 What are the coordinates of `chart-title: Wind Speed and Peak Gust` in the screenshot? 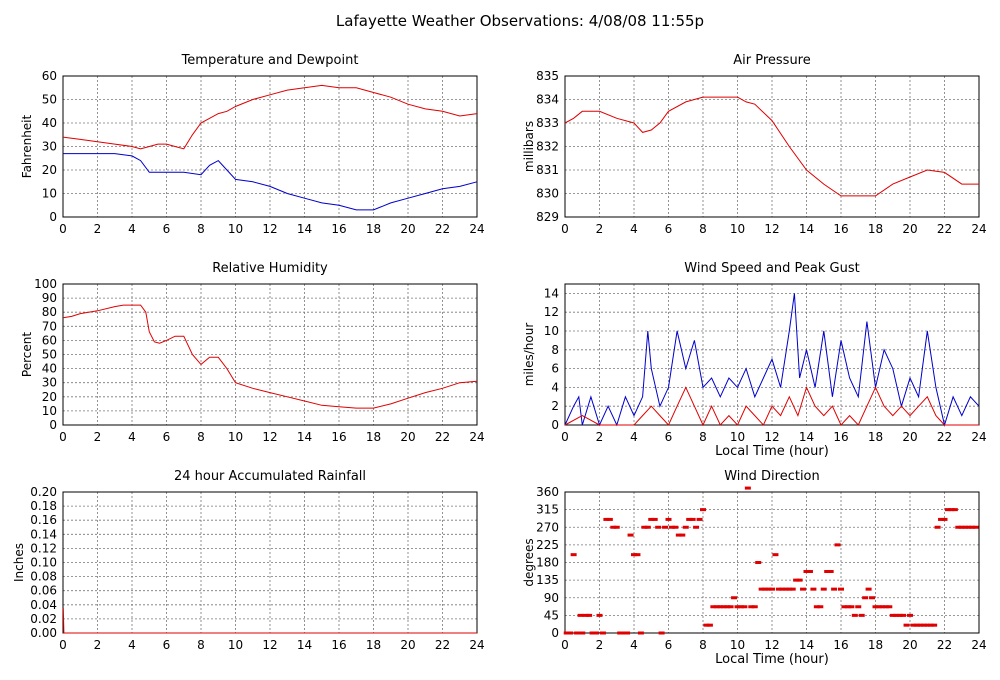 It's located at (771, 268).